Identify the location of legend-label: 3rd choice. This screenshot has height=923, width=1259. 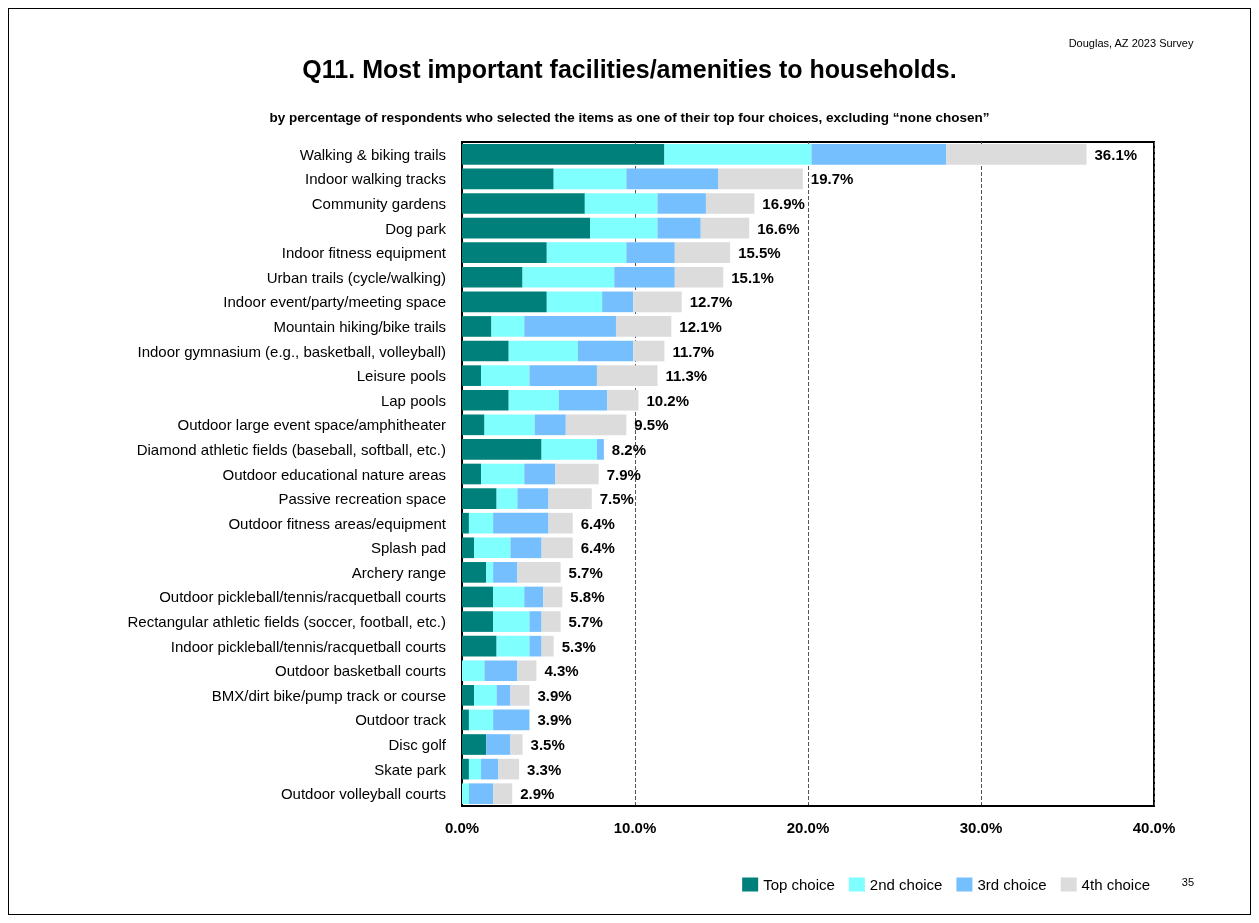
(1012, 884).